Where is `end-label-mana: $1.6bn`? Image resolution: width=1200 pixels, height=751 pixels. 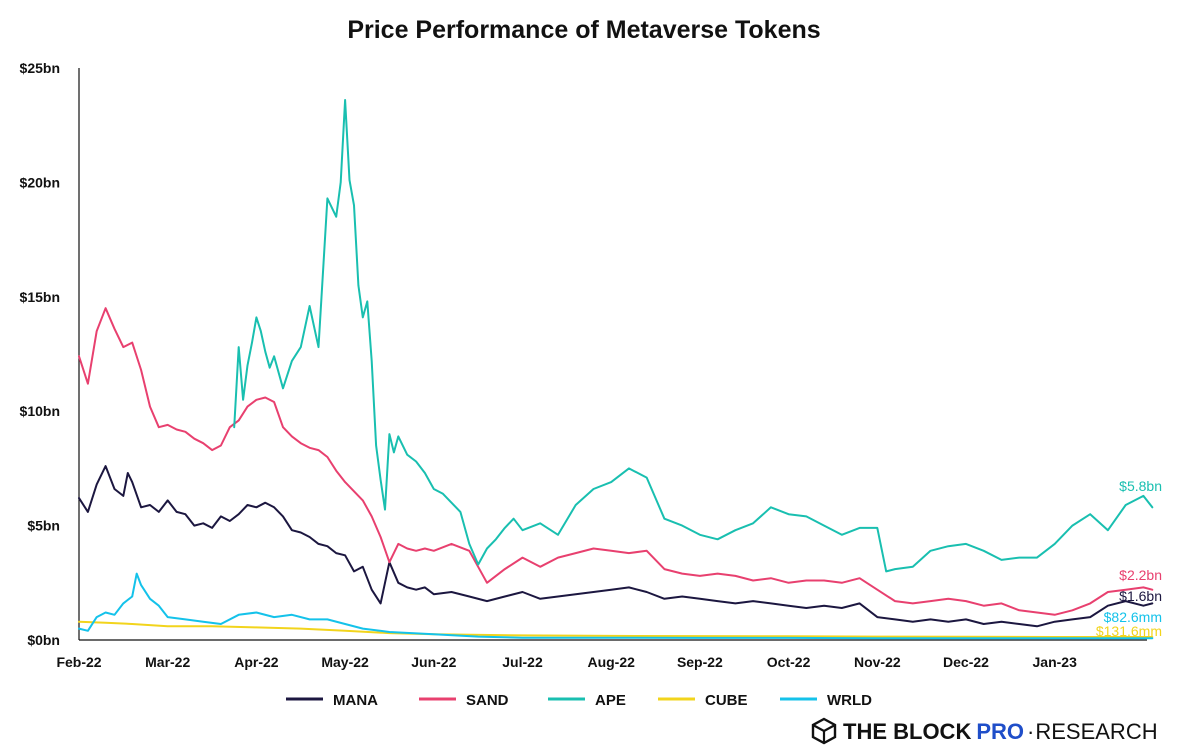
end-label-mana: $1.6bn is located at coordinates (1140, 596).